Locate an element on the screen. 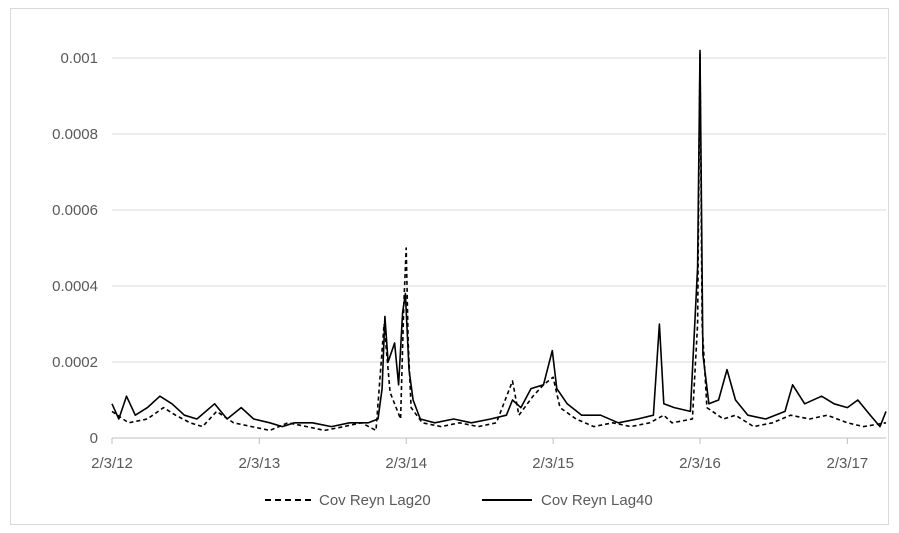 The image size is (899, 533). legend-label-lag20: Cov Reyn Lag20 is located at coordinates (375, 500).